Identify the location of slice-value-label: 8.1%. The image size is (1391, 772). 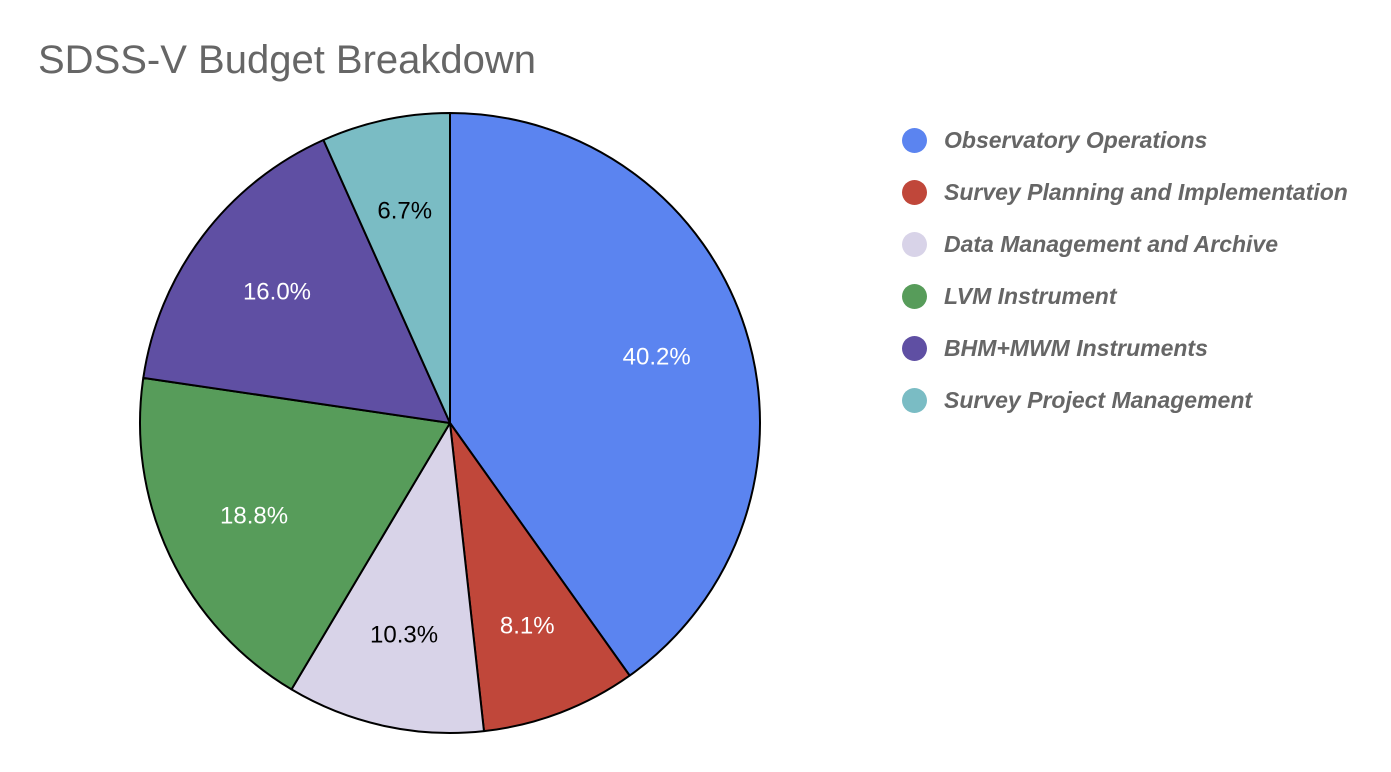
(527, 625).